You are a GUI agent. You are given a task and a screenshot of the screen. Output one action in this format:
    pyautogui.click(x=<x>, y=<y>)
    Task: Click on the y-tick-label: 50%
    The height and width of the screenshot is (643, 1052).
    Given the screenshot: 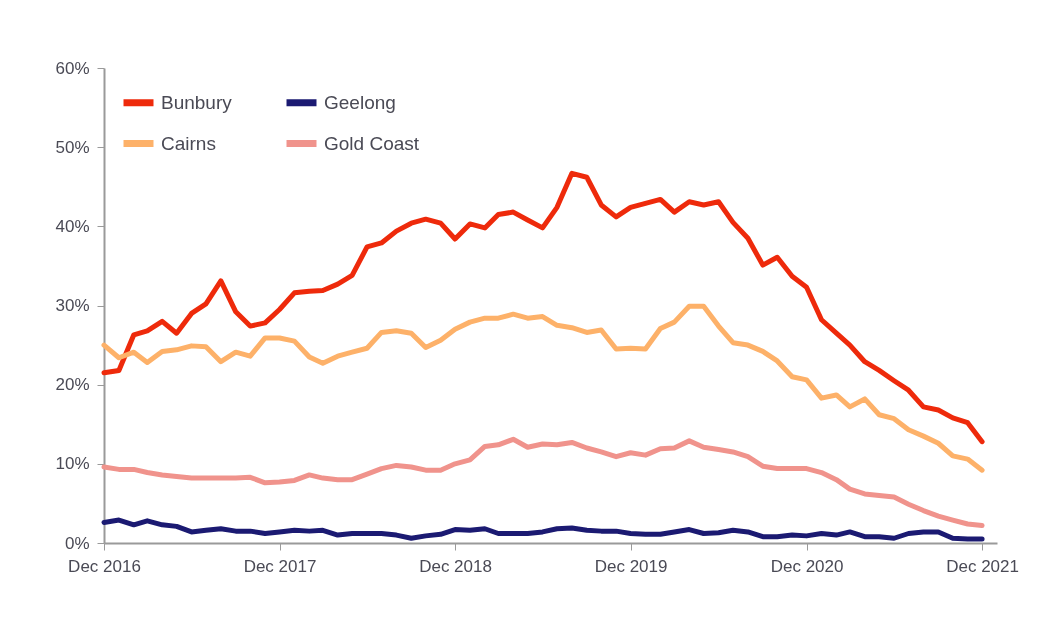 What is the action you would take?
    pyautogui.click(x=72, y=147)
    